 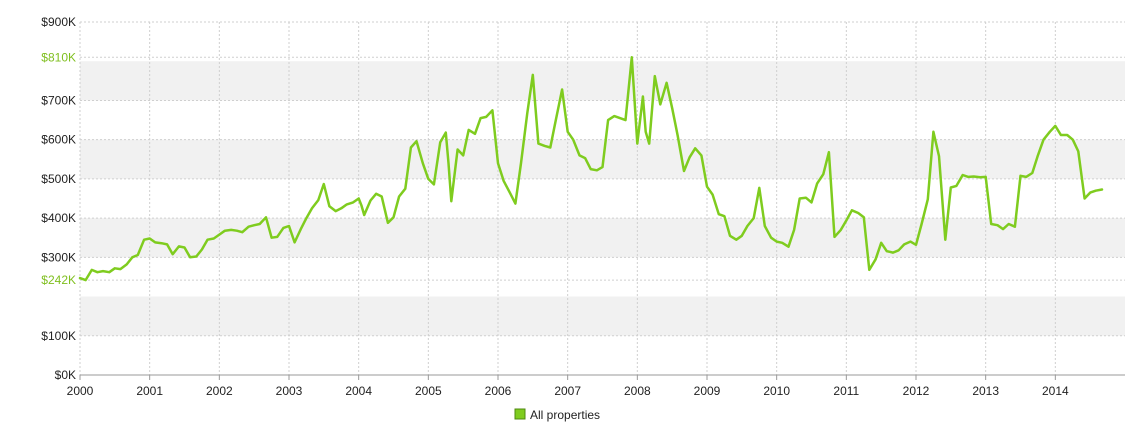 What do you see at coordinates (428, 391) in the screenshot?
I see `x-tick-label: 2005` at bounding box center [428, 391].